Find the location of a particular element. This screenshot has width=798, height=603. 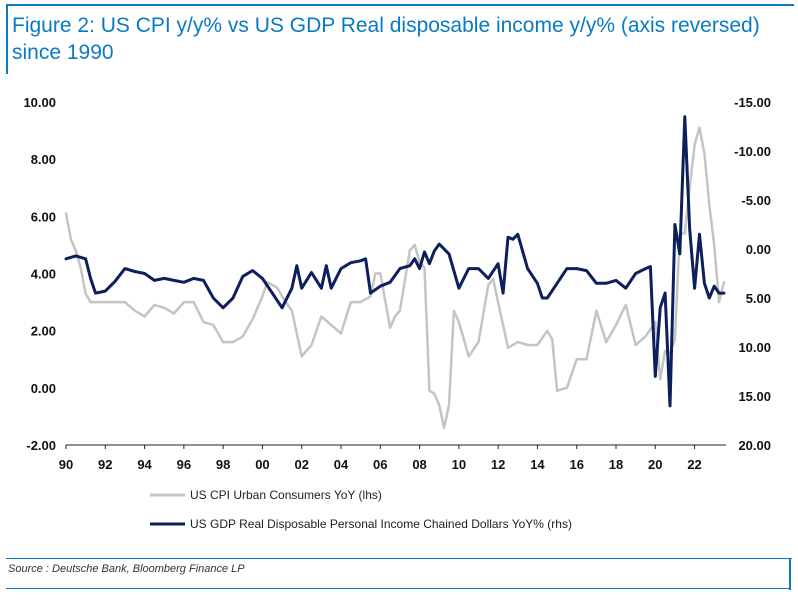

x-tick-label: 14 is located at coordinates (537, 464).